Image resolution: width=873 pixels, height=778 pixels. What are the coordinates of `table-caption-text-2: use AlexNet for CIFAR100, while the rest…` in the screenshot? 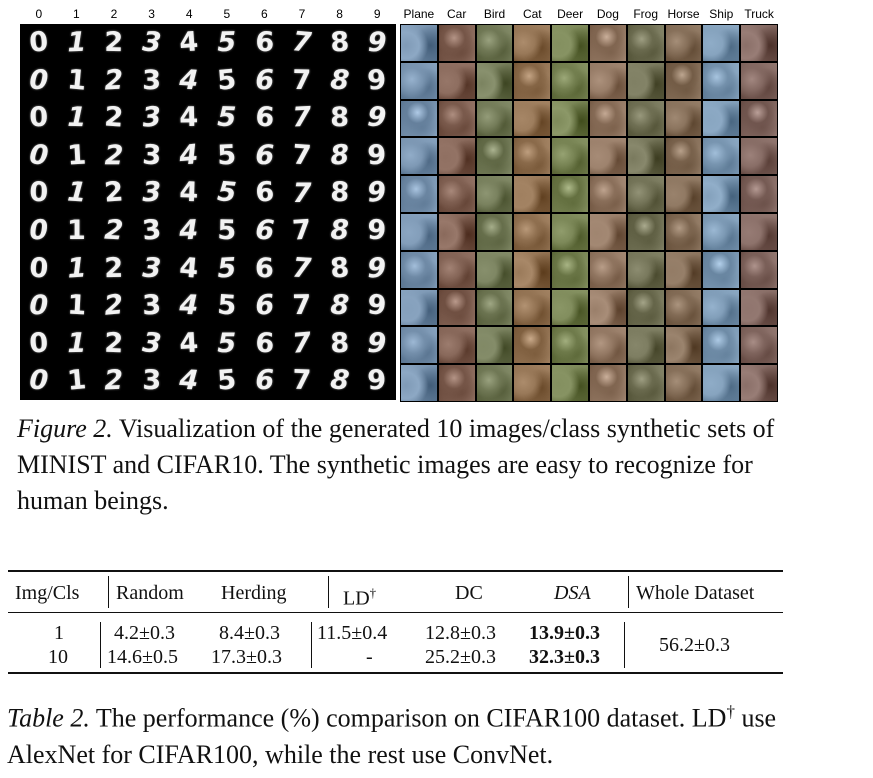 It's located at (392, 736).